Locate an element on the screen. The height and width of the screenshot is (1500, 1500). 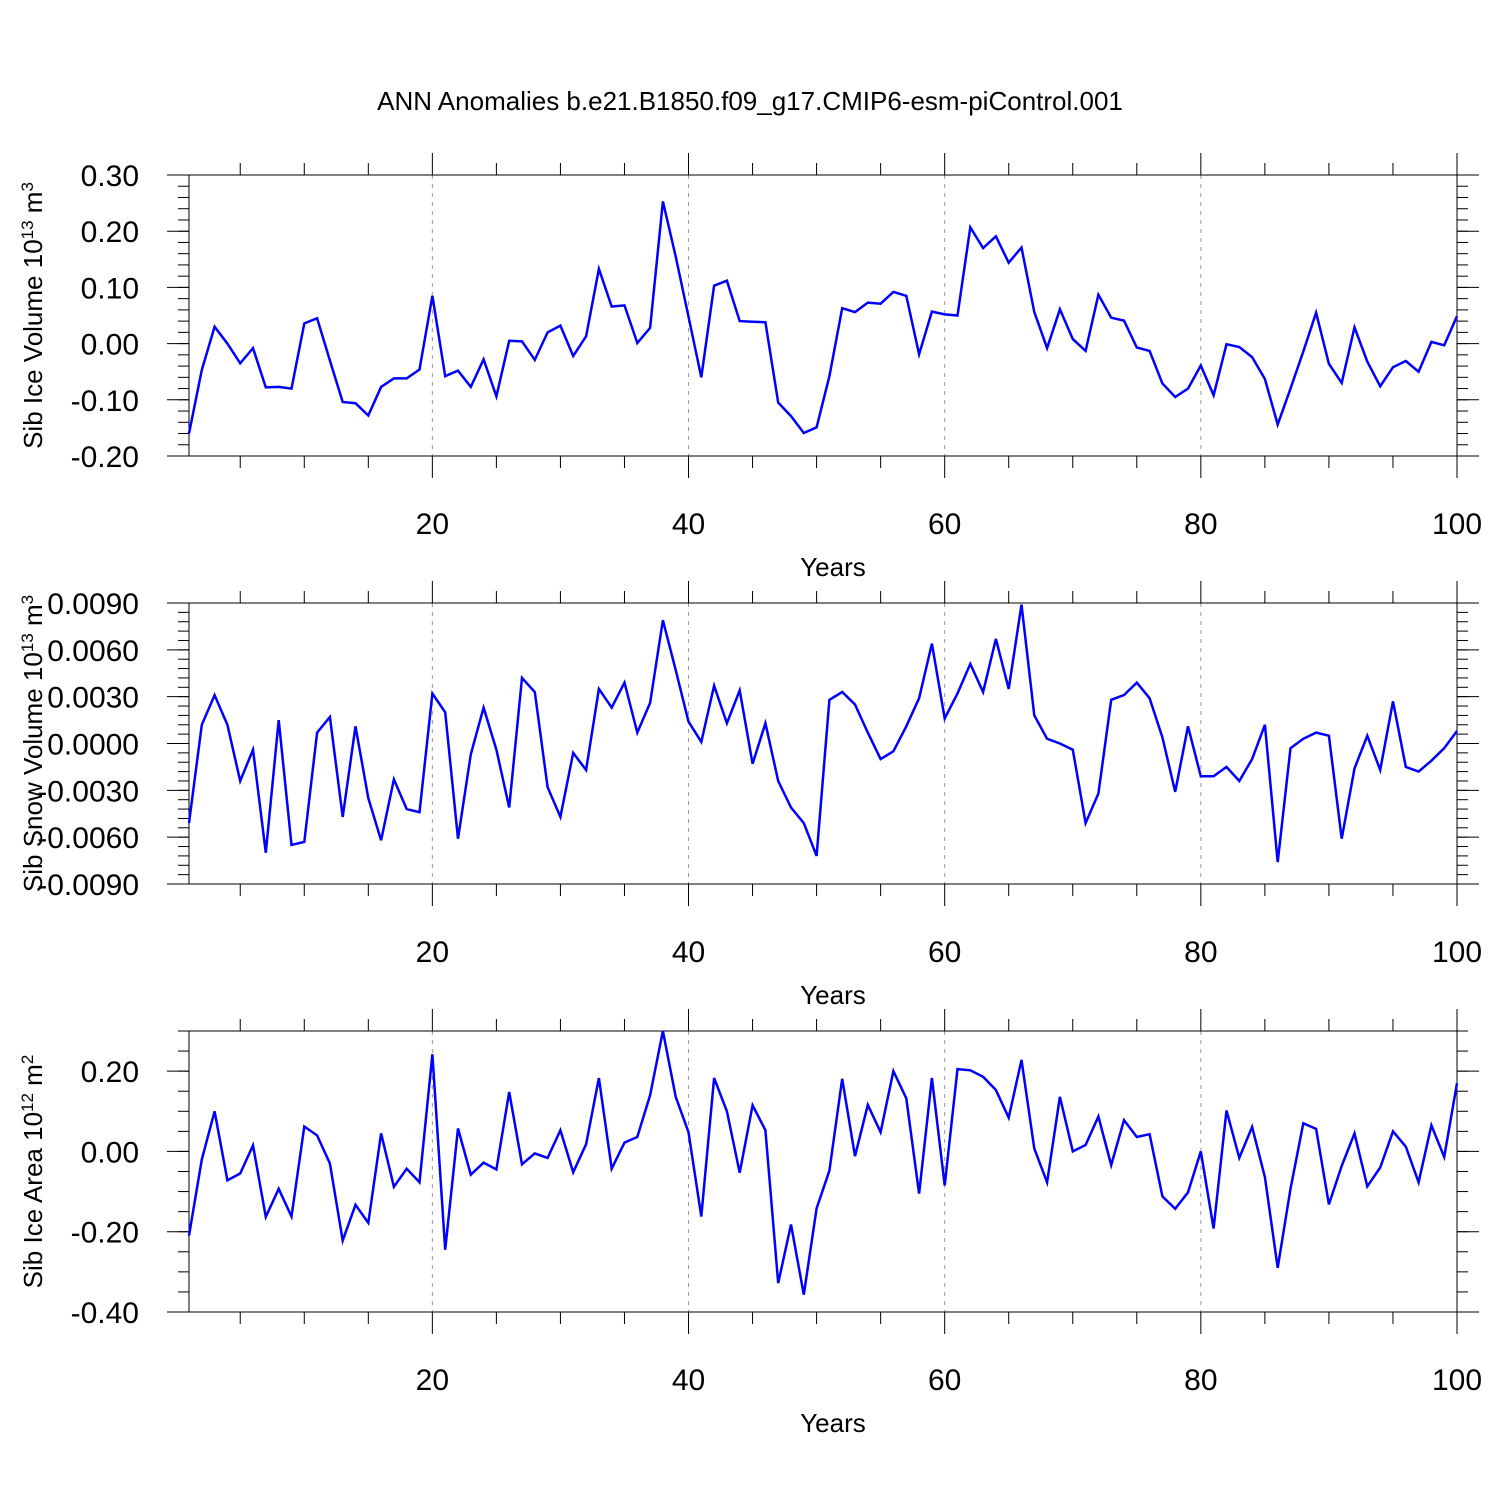
y-tick-label: 0.0060 is located at coordinates (93, 651).